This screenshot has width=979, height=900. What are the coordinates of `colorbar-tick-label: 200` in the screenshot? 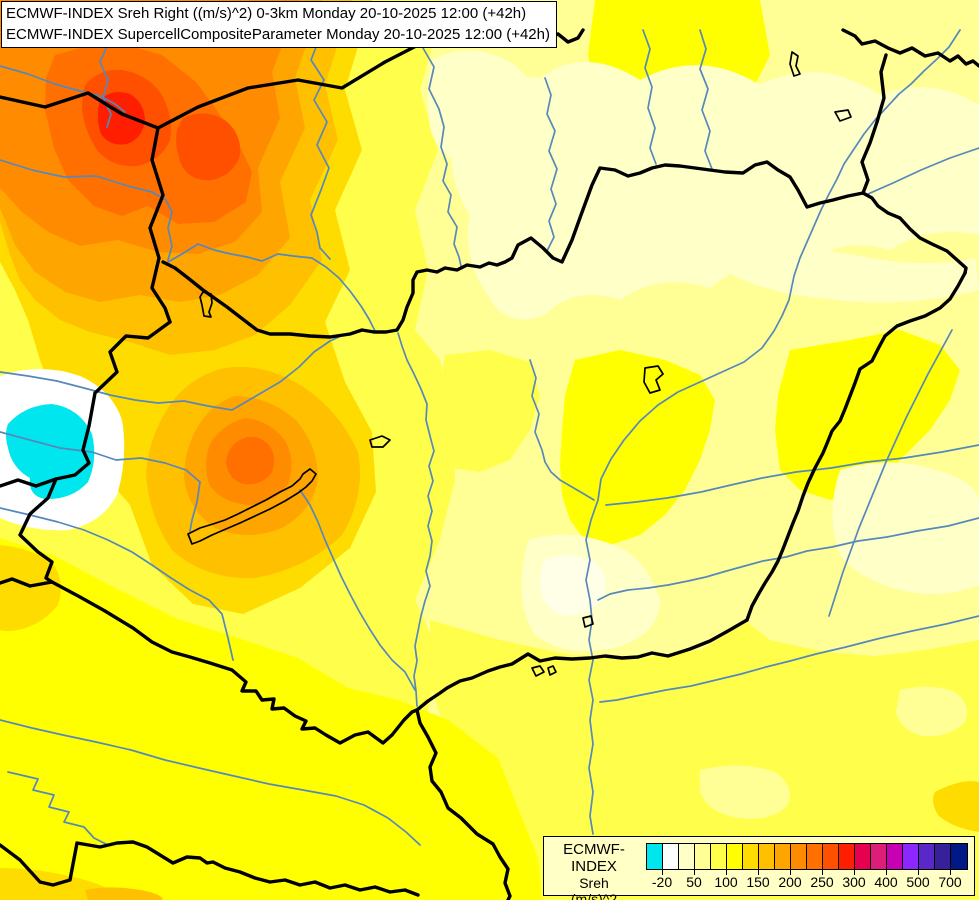 It's located at (790, 882).